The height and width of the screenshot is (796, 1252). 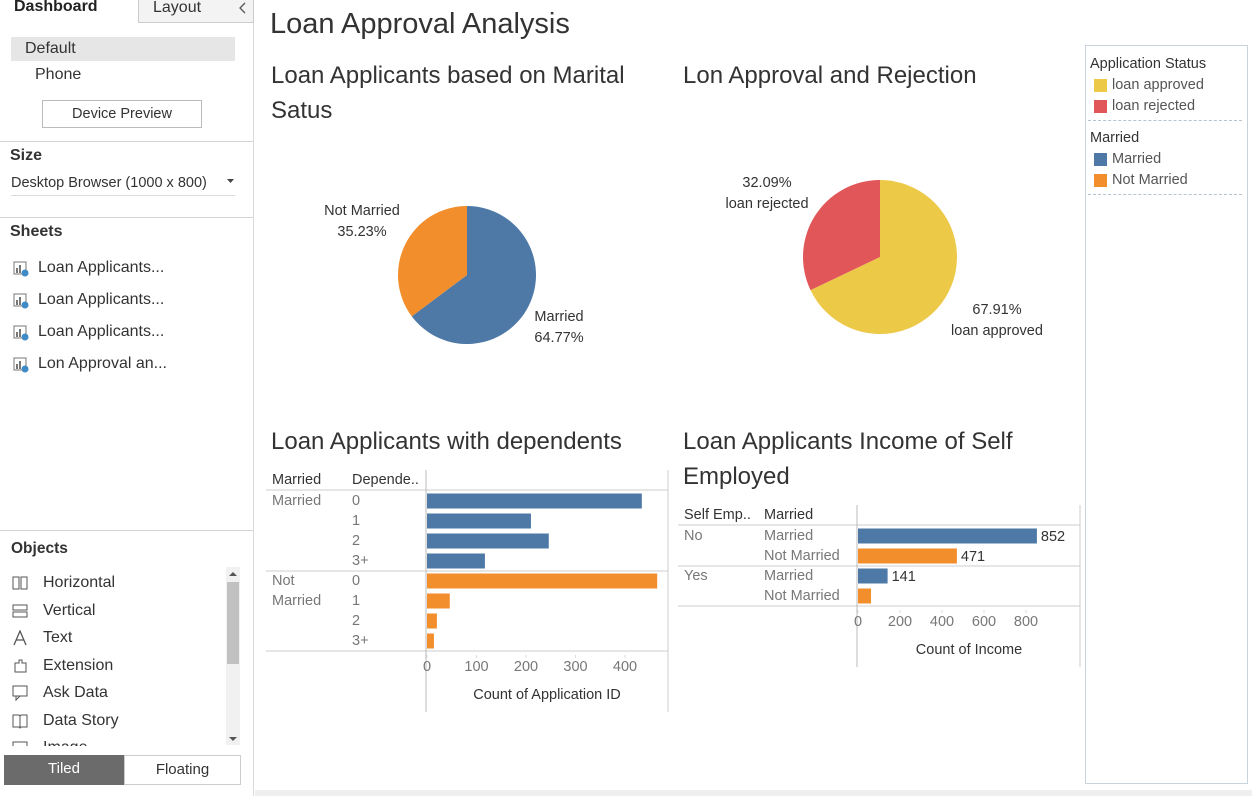 I want to click on device-preview-button: Device Preview, so click(x=122, y=114).